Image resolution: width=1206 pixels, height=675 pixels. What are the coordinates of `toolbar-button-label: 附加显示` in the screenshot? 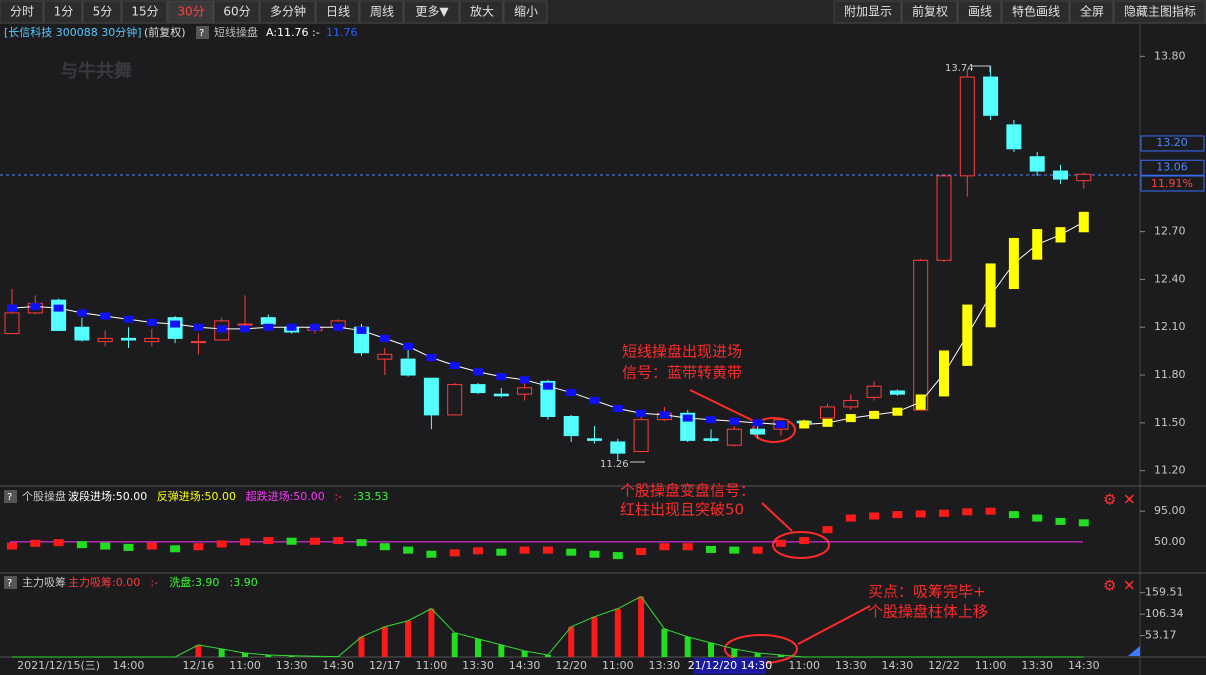 It's located at (868, 12).